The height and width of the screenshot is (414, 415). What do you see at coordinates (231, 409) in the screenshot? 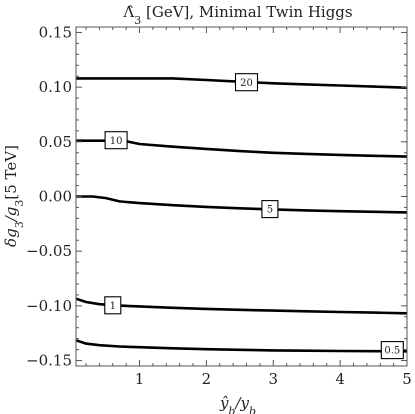
I see `xlabel-sub-1: b` at bounding box center [231, 409].